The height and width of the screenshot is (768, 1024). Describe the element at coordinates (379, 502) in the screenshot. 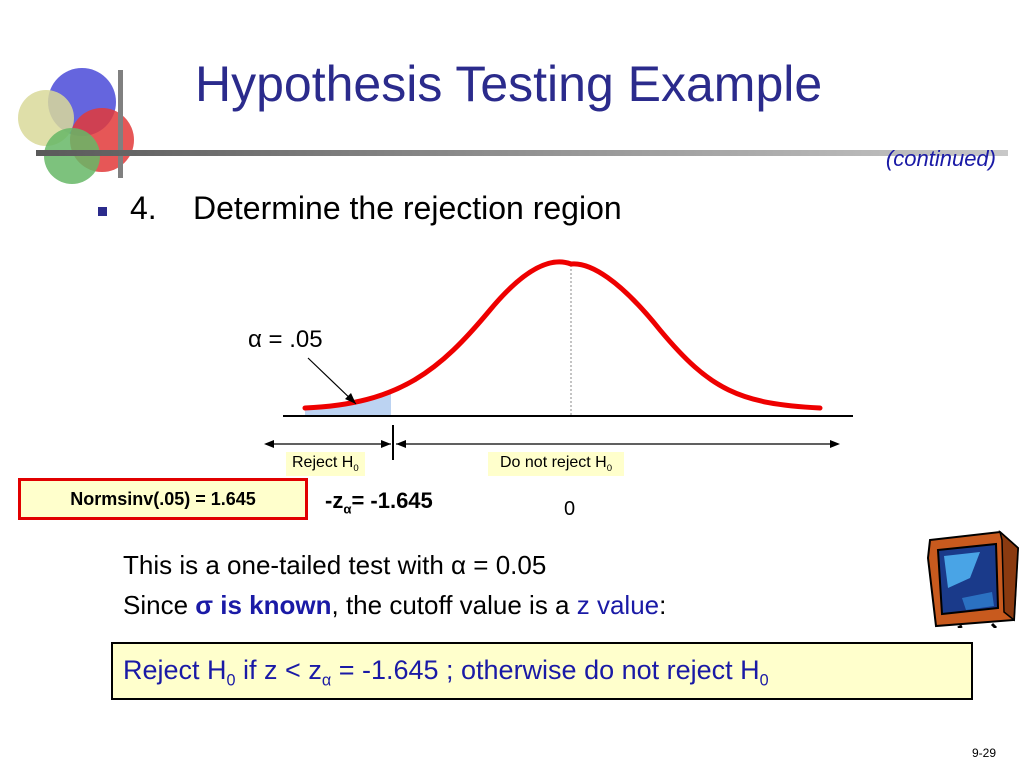

I see `critical-value-label: -zα= -1.645` at that location.